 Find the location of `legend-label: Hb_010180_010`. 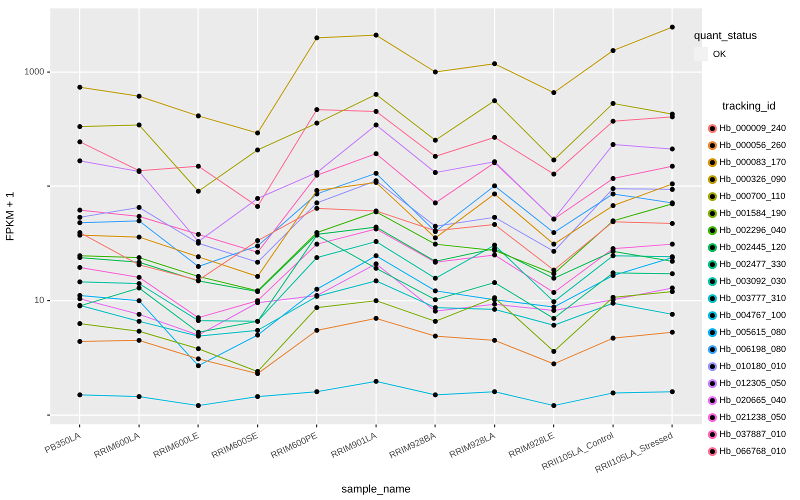

legend-label: Hb_010180_010 is located at coordinates (752, 366).